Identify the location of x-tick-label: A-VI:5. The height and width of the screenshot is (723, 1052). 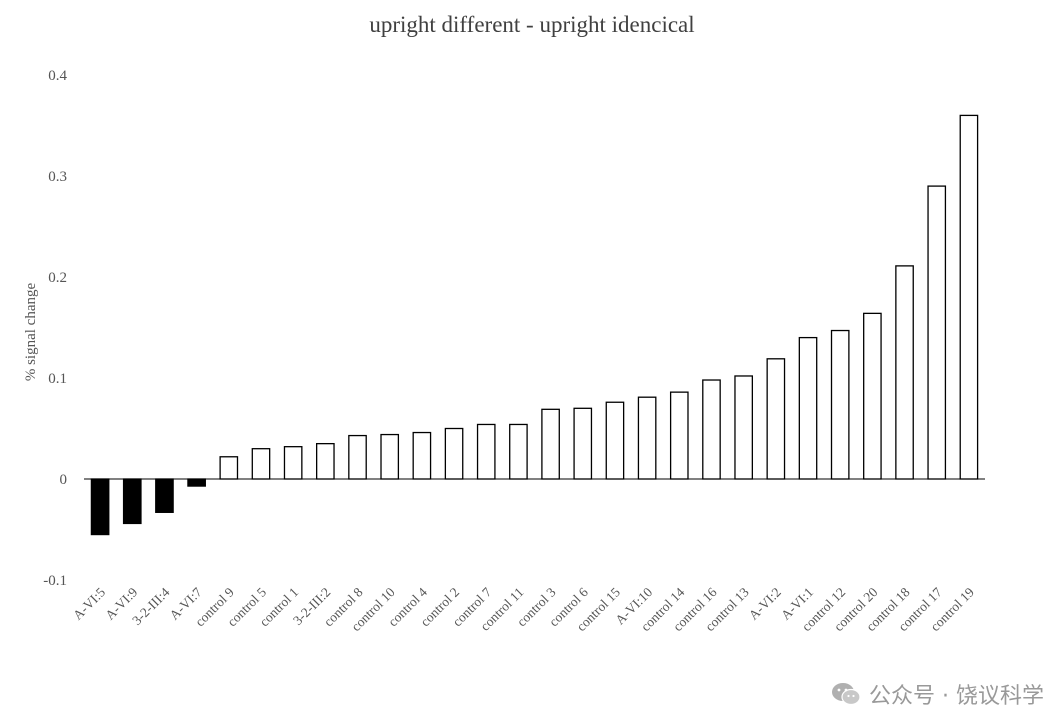
(89, 603).